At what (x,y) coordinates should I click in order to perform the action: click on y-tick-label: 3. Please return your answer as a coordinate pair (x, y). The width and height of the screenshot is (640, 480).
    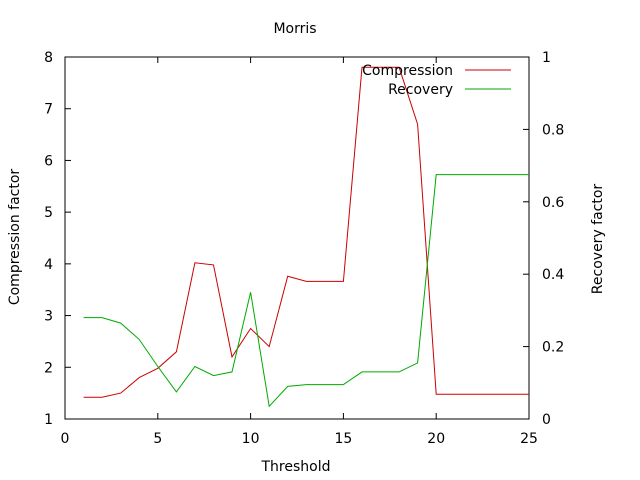
    Looking at the image, I should click on (48, 317).